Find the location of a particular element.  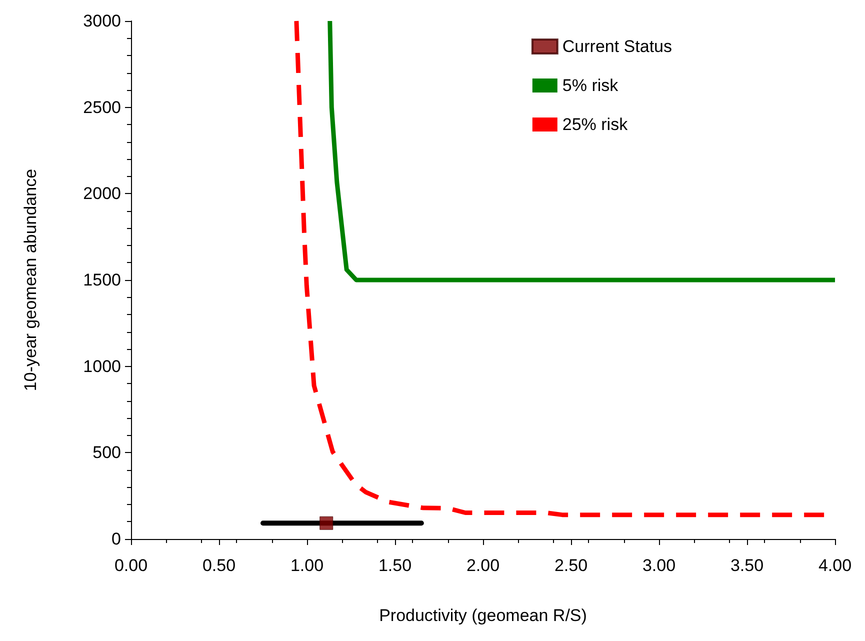

legend-label: 25% risk is located at coordinates (595, 124).